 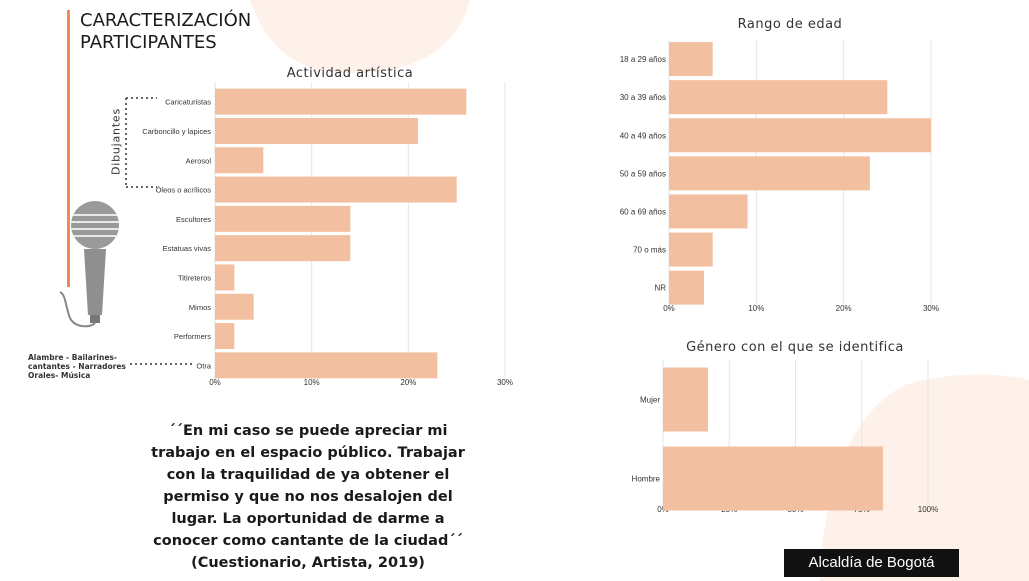 I want to click on category-label: Mujer, so click(x=650, y=400).